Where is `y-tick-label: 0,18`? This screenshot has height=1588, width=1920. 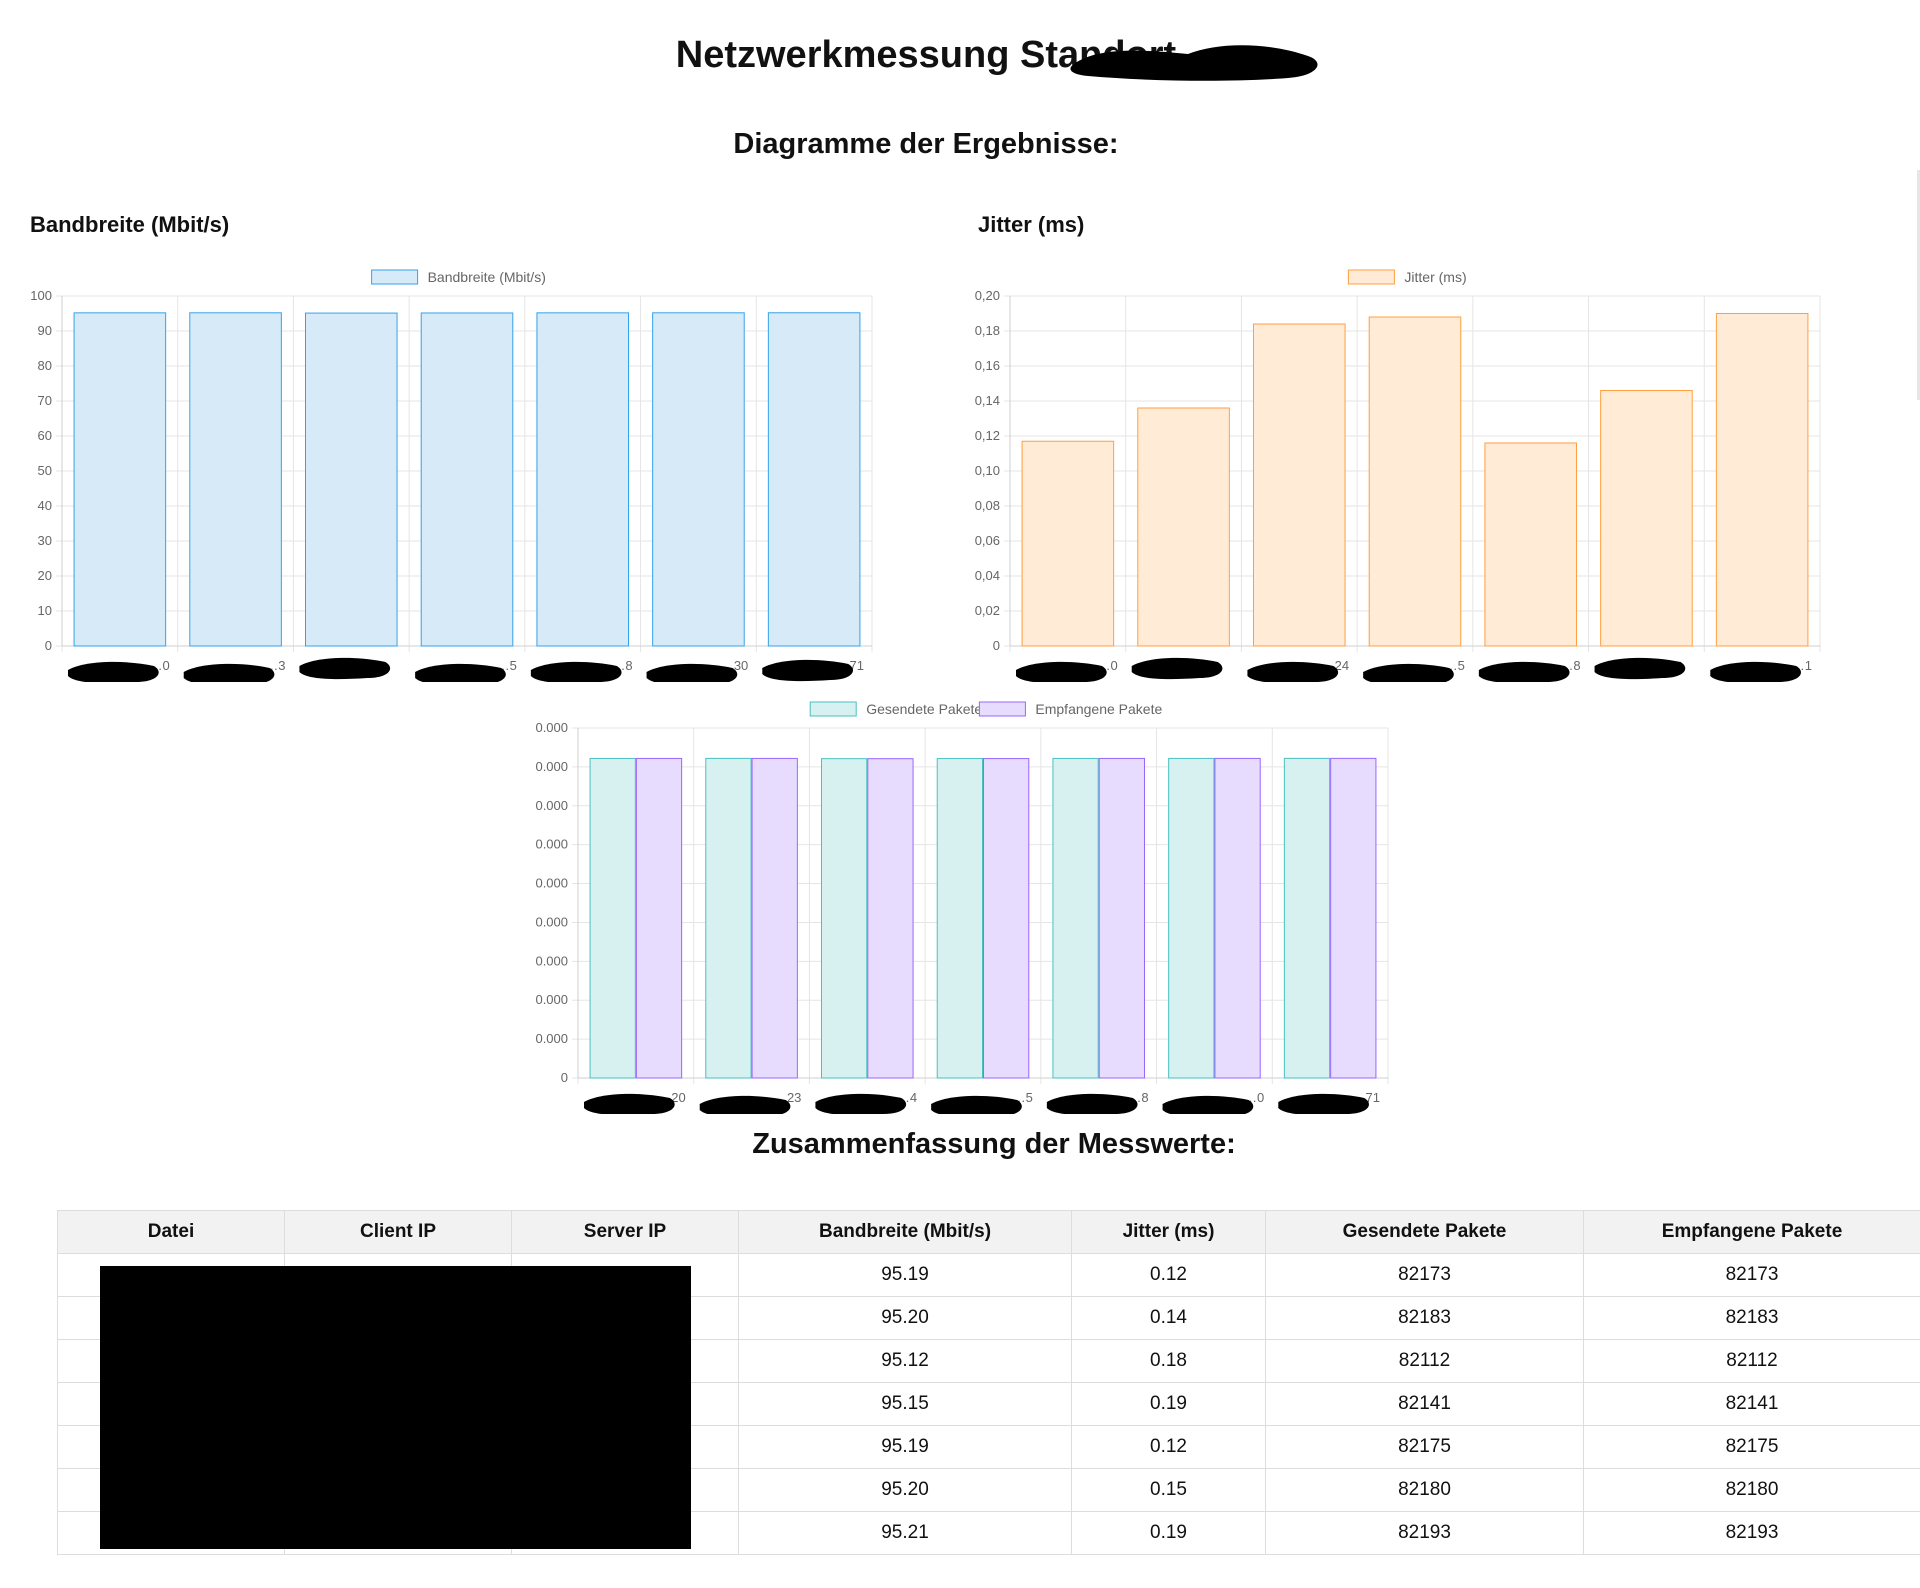 y-tick-label: 0,18 is located at coordinates (987, 330).